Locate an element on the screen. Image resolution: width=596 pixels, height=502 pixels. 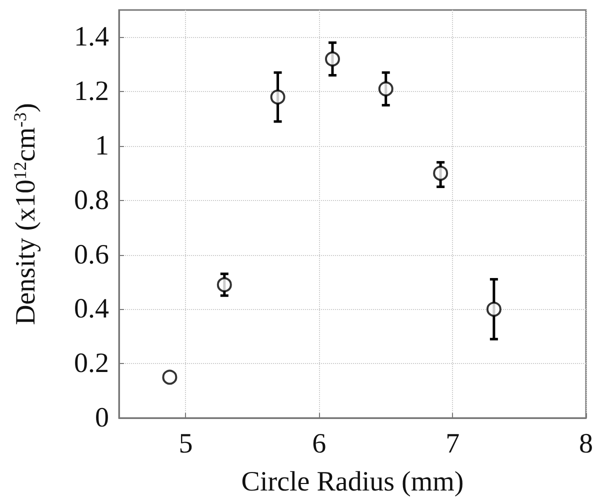
y-axis-title: Density (x1012cm-3) is located at coordinates (26, 214).